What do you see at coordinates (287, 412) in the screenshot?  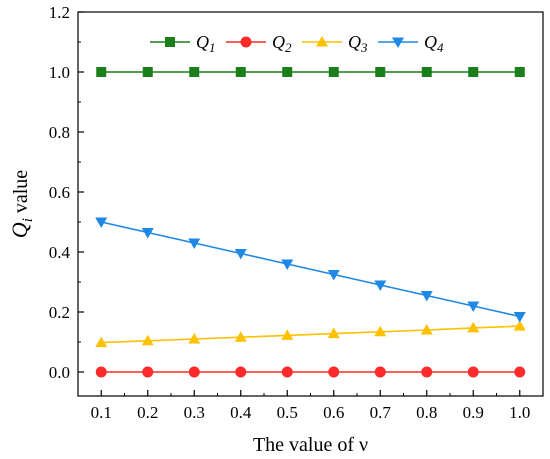 I see `x-tick-label: 0.5` at bounding box center [287, 412].